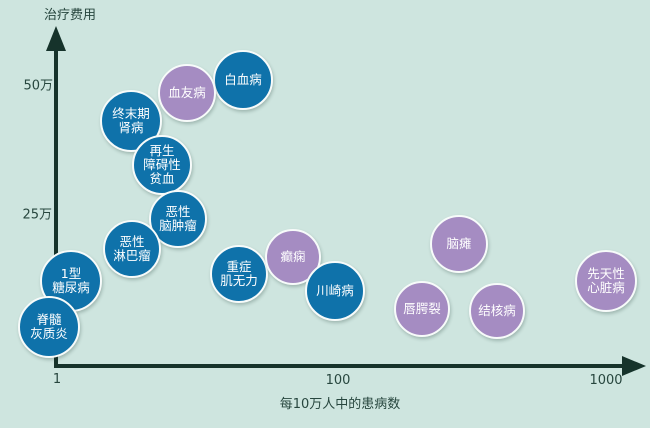 Image resolution: width=650 pixels, height=428 pixels. What do you see at coordinates (239, 266) in the screenshot?
I see `bubble-label: 重症` at bounding box center [239, 266].